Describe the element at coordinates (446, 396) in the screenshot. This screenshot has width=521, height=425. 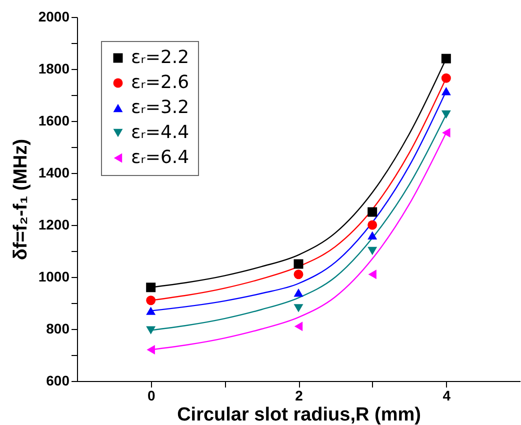
I see `x-tick-label: 4` at that location.